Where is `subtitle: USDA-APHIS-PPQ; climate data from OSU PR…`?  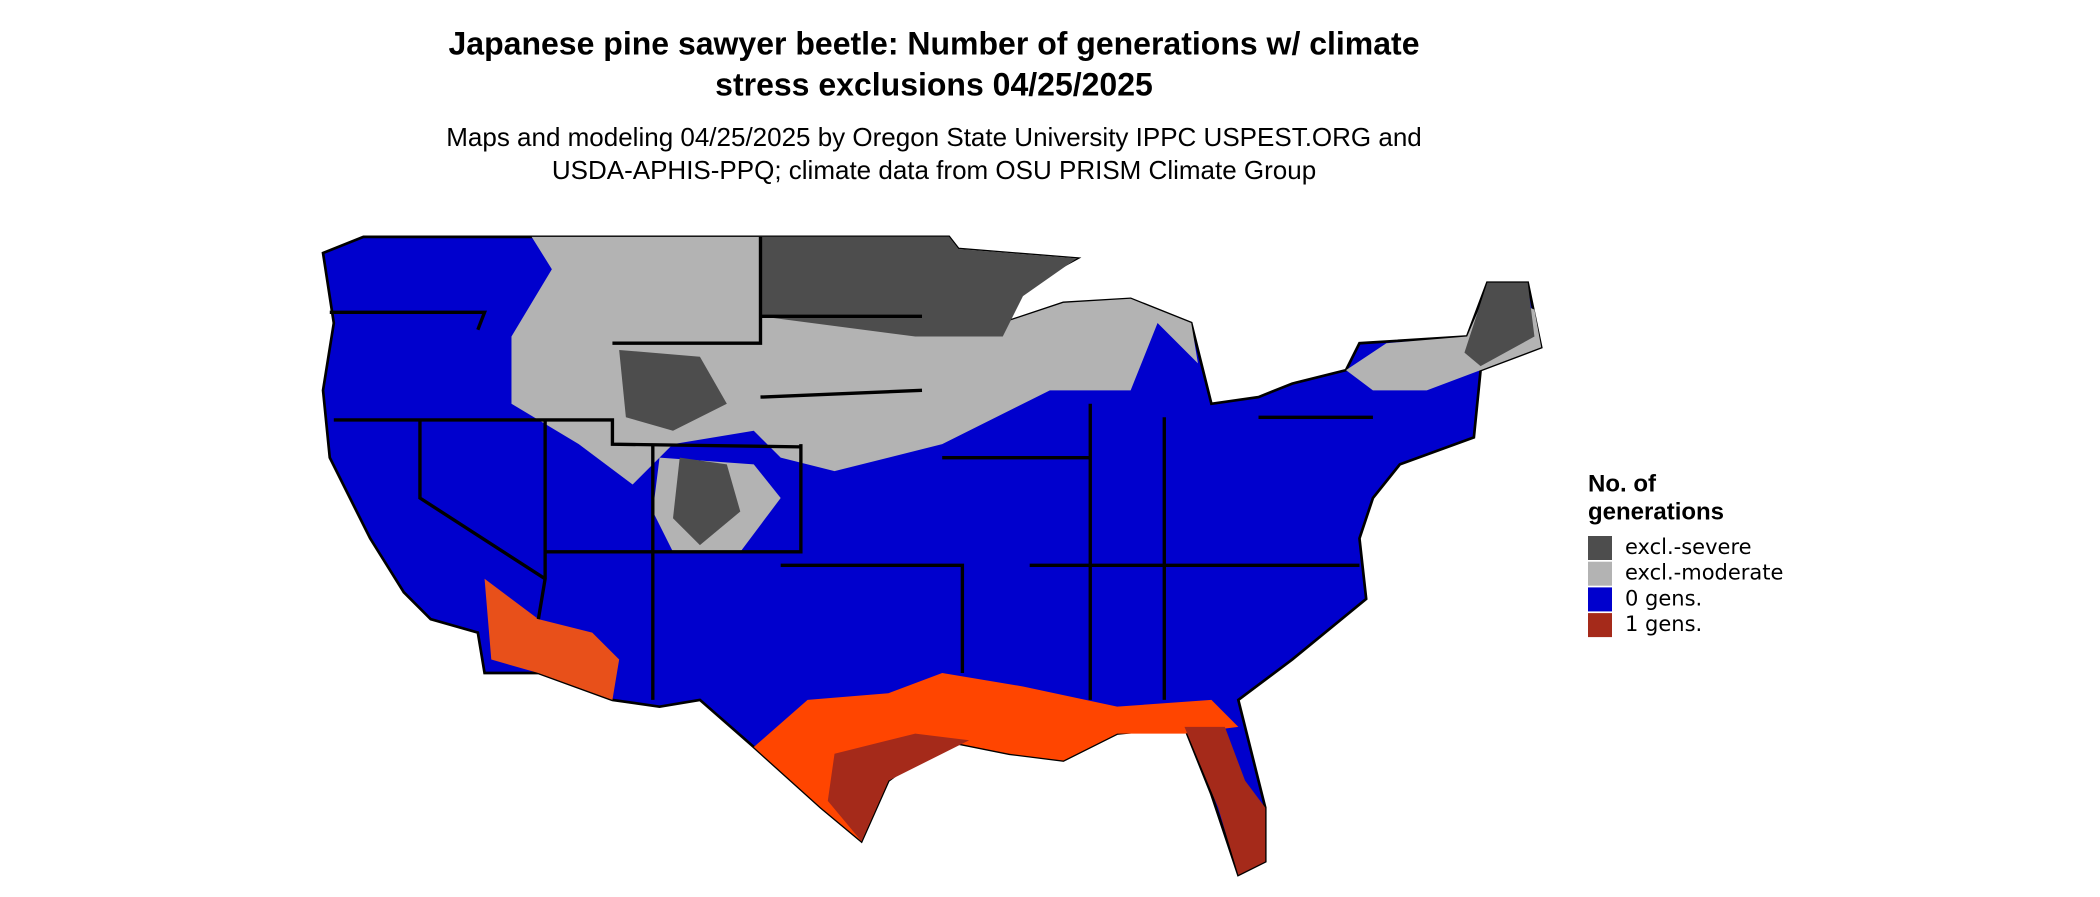 subtitle: USDA-APHIS-PPQ; climate data from OSU PR… is located at coordinates (934, 170).